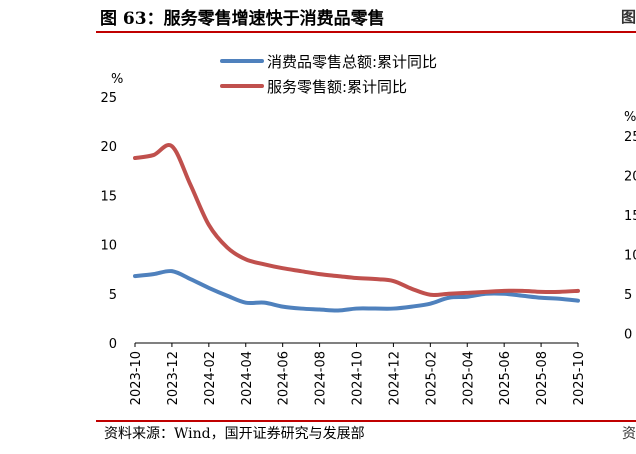 The width and height of the screenshot is (636, 454). I want to click on y-axis-label: %, so click(117, 79).